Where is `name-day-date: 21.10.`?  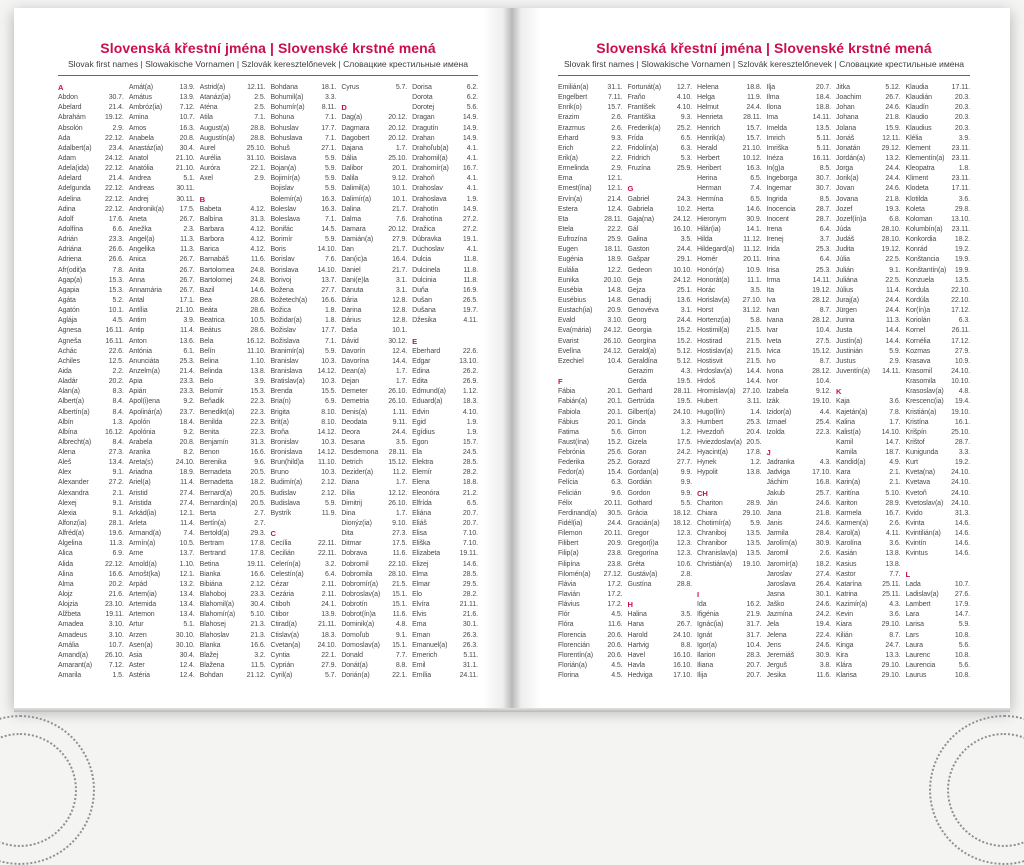
name-day-date: 21.10. is located at coordinates (185, 169).